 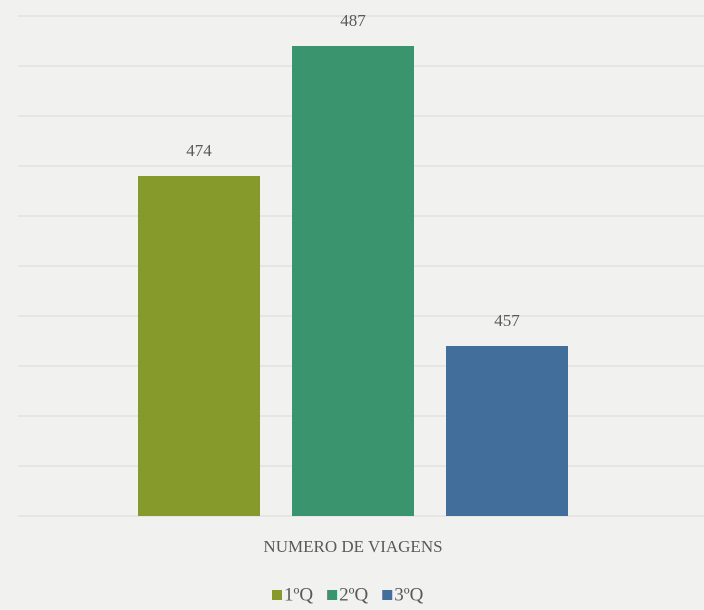 What do you see at coordinates (353, 20) in the screenshot?
I see `data-label: 487` at bounding box center [353, 20].